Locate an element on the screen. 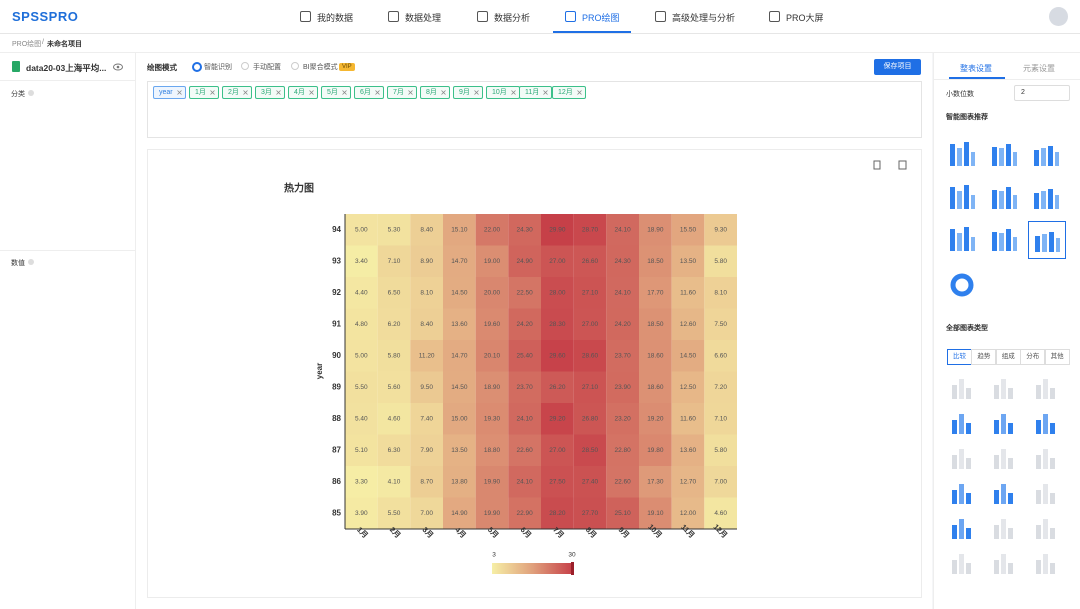  cell-label: 27.40 is located at coordinates (590, 481).